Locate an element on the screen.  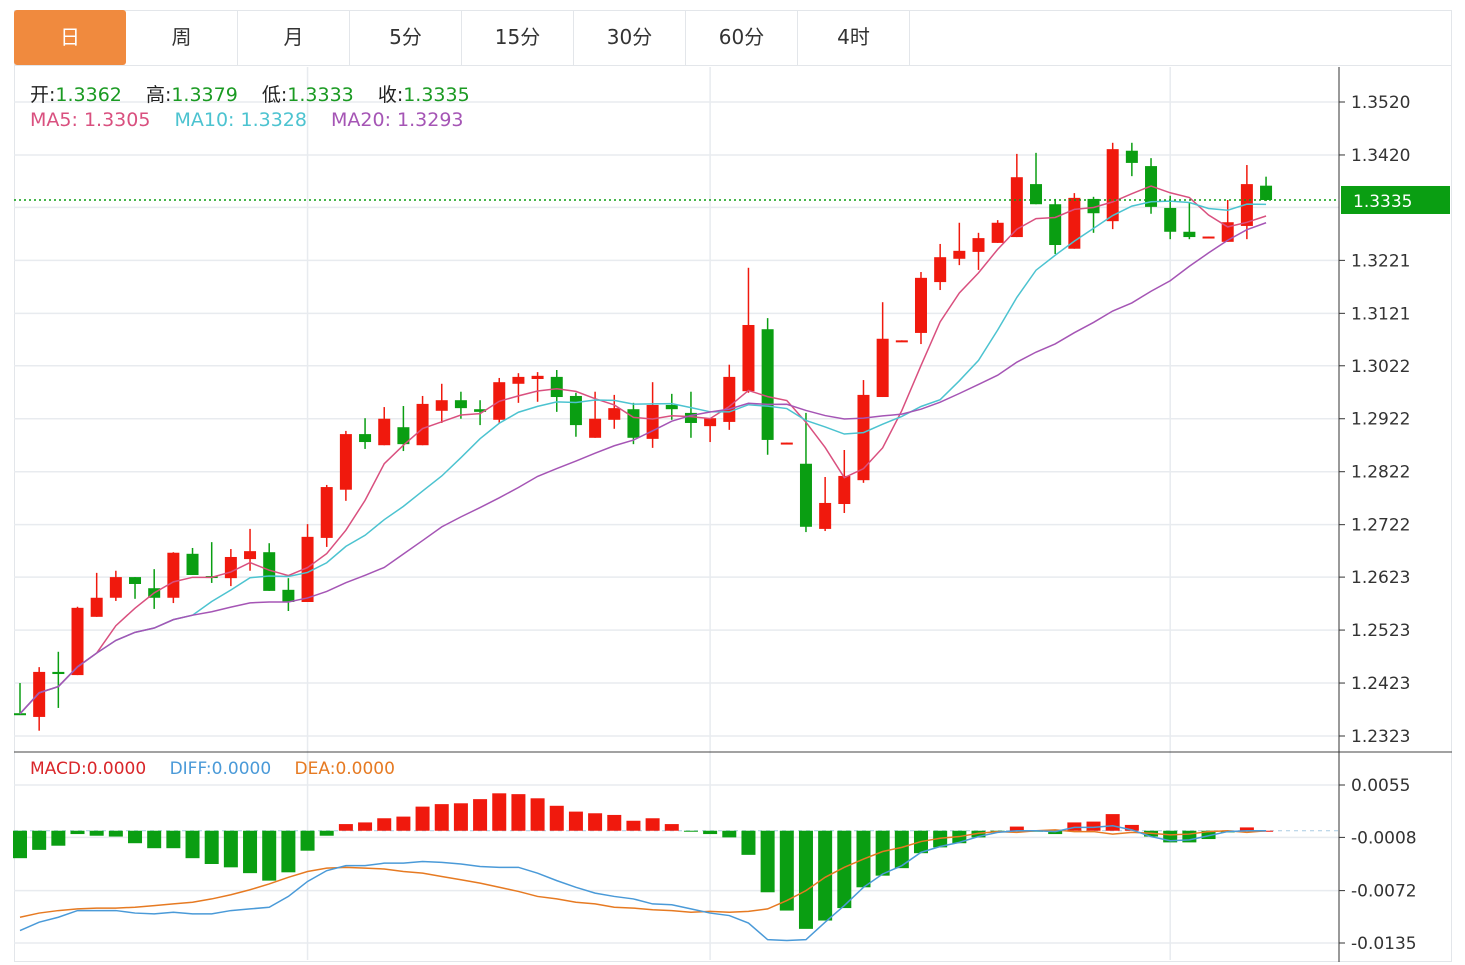
price-tick-label: 1.3420 is located at coordinates (1380, 156).